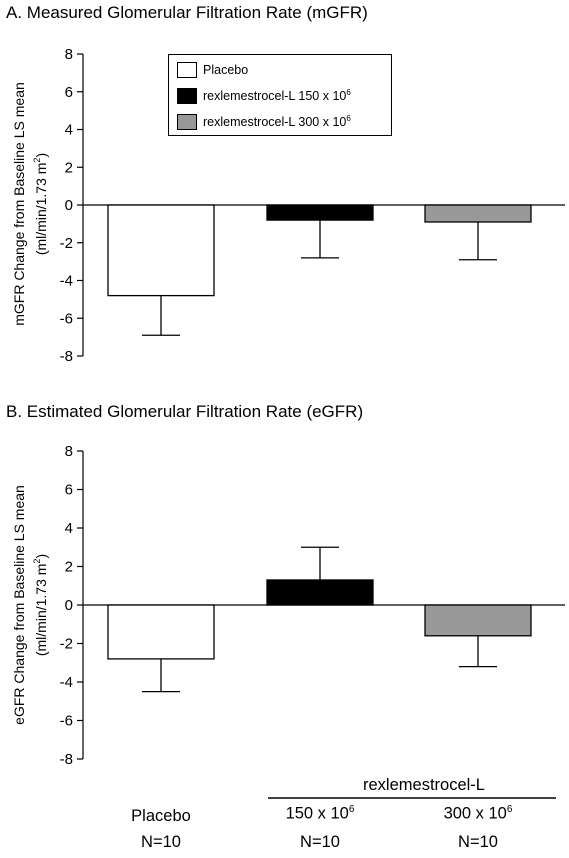 Image resolution: width=569 pixels, height=858 pixels. What do you see at coordinates (320, 813) in the screenshot?
I see `category-label-150: 150 x 106` at bounding box center [320, 813].